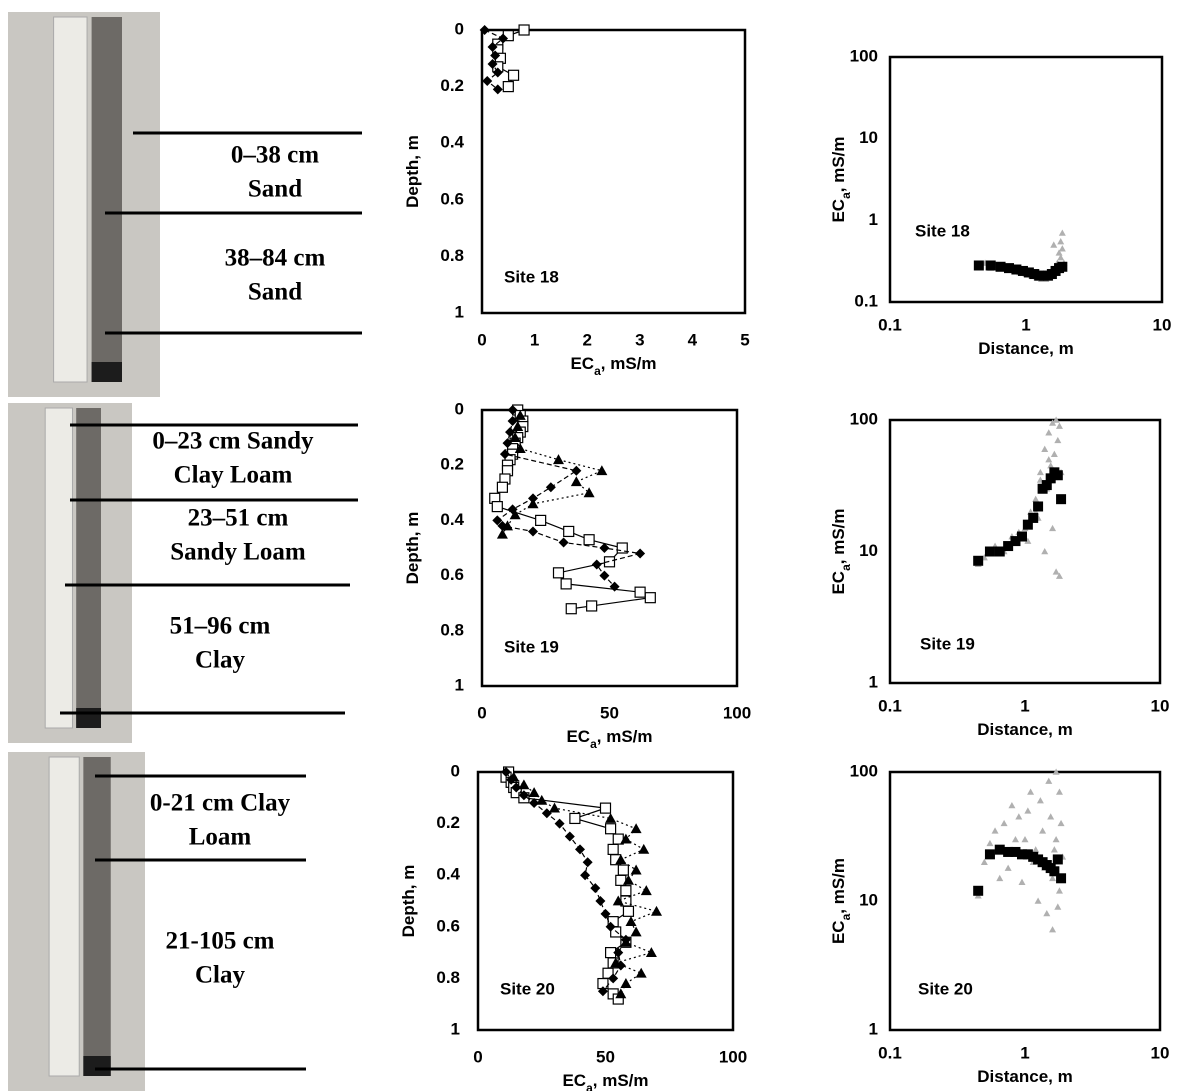 The height and width of the screenshot is (1091, 1177). What do you see at coordinates (233, 441) in the screenshot?
I see `horizon-label: 0–23 cm Sandy` at bounding box center [233, 441].